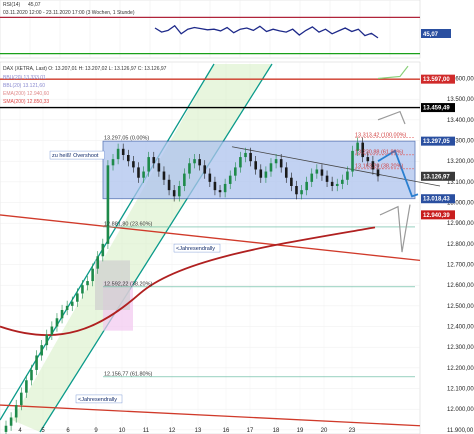 The width and height of the screenshot is (474, 434). What do you see at coordinates (128, 374) in the screenshot?
I see `level-label: 12.156,77 (61.80%)` at bounding box center [128, 374].